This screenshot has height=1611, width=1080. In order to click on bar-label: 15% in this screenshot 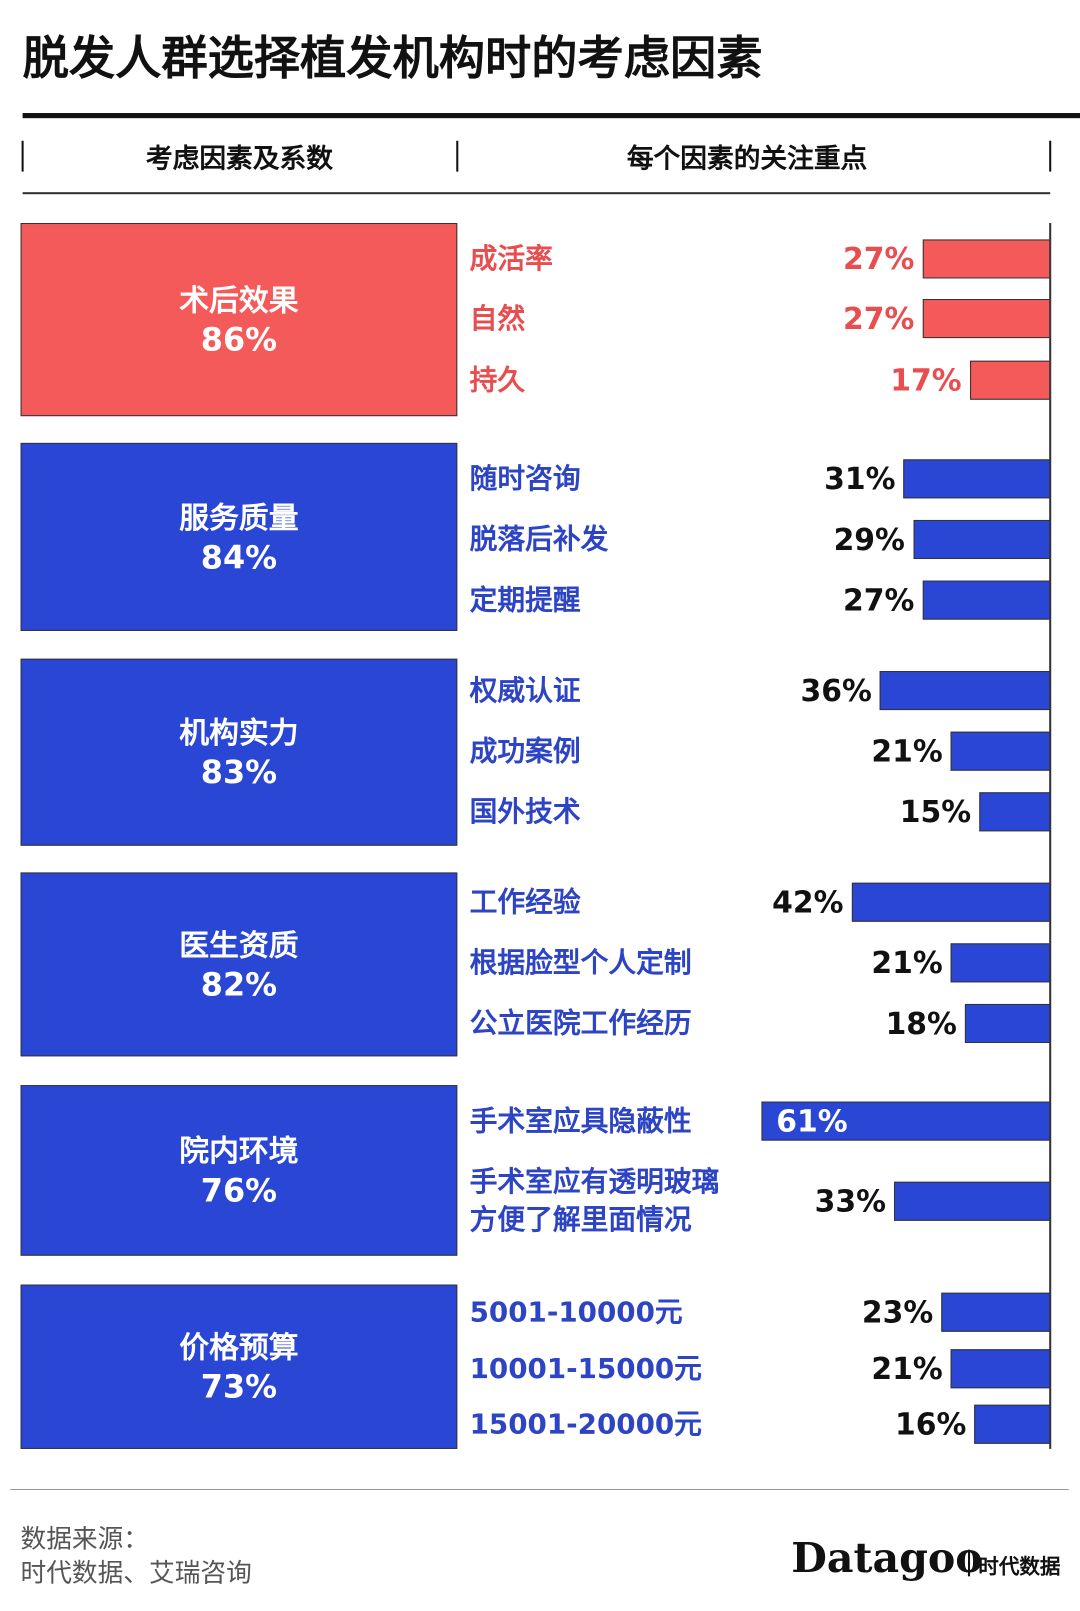, I will do `click(935, 812)`.